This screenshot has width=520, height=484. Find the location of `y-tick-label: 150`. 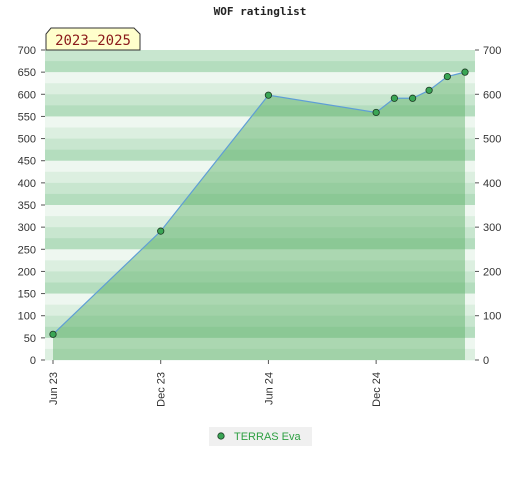

y-tick-label: 150 is located at coordinates (27, 295).